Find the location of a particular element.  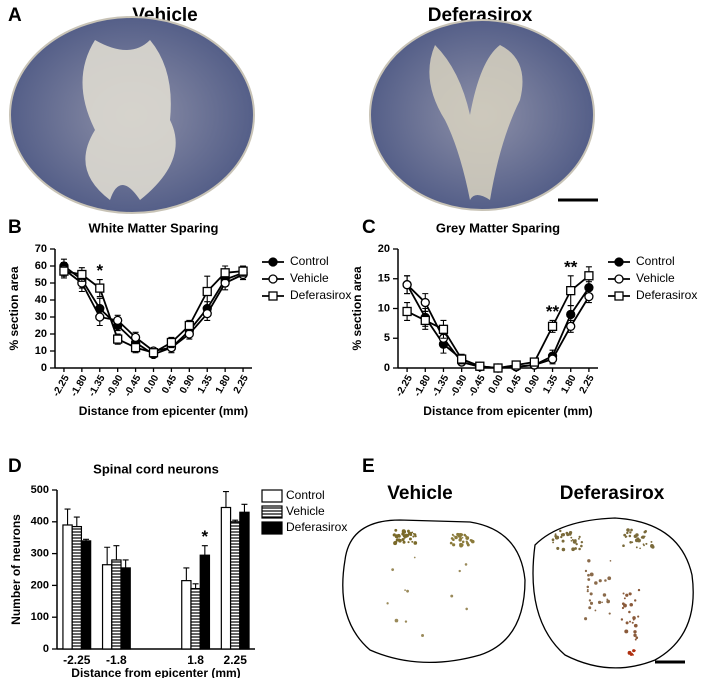

y-tick-label: 200 is located at coordinates (40, 585).